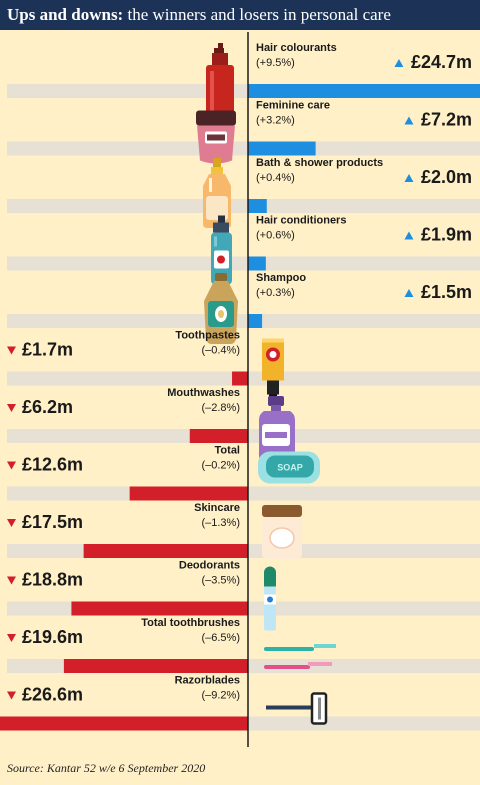  I want to click on category-row: Toothpastes (–0.4%) £1.7m, so click(145, 364).